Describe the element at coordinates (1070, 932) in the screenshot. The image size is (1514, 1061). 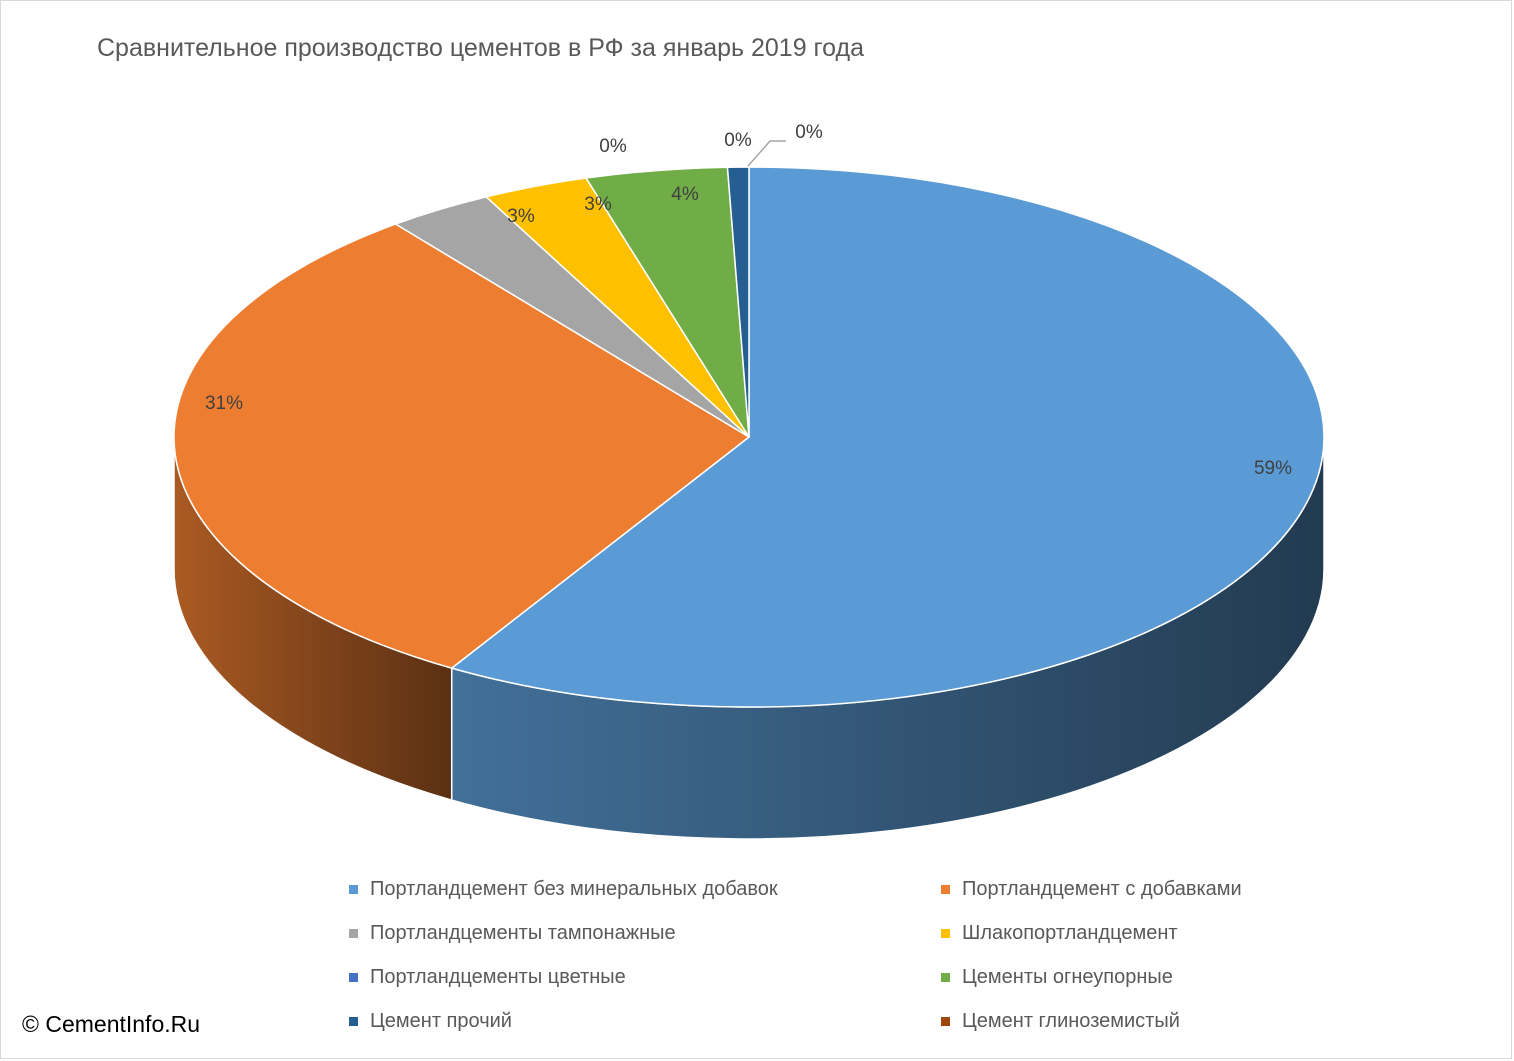
I see `legend-label-3: Шлакопортландцемент` at that location.